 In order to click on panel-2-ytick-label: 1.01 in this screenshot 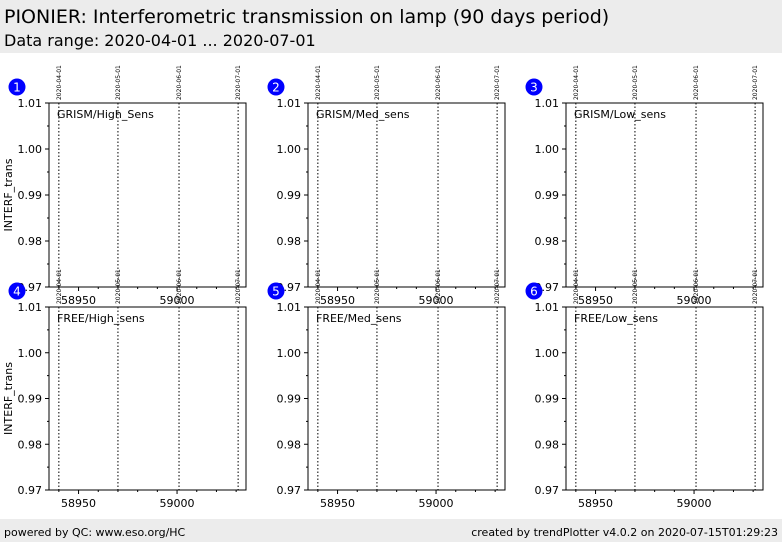, I will do `click(289, 103)`.